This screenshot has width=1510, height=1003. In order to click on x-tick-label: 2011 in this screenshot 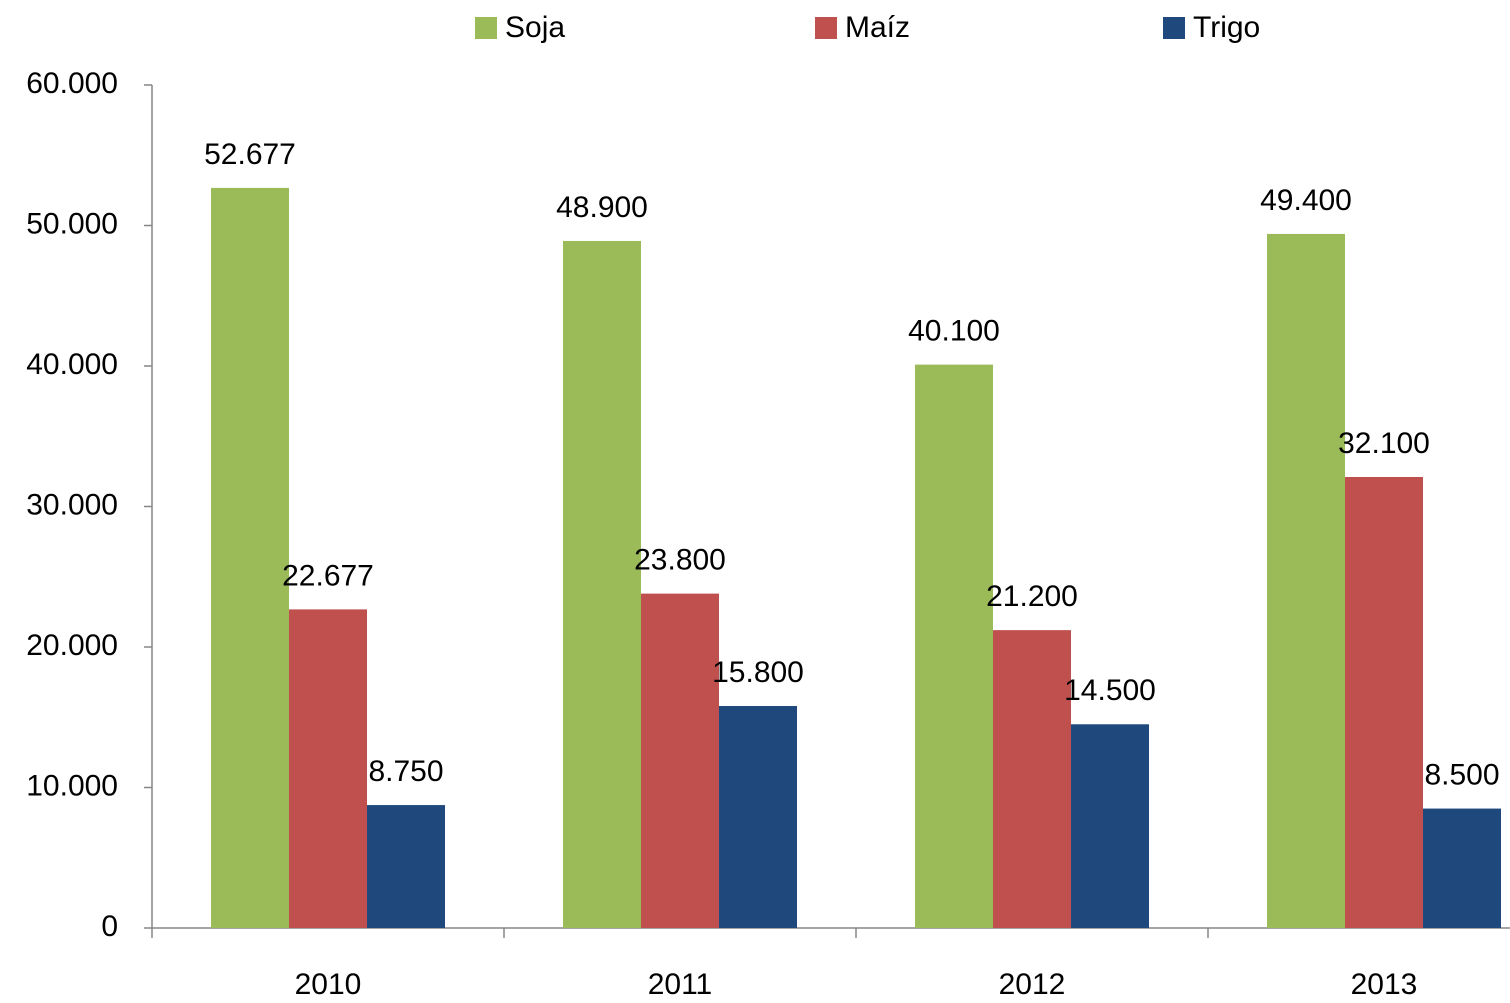, I will do `click(680, 984)`.